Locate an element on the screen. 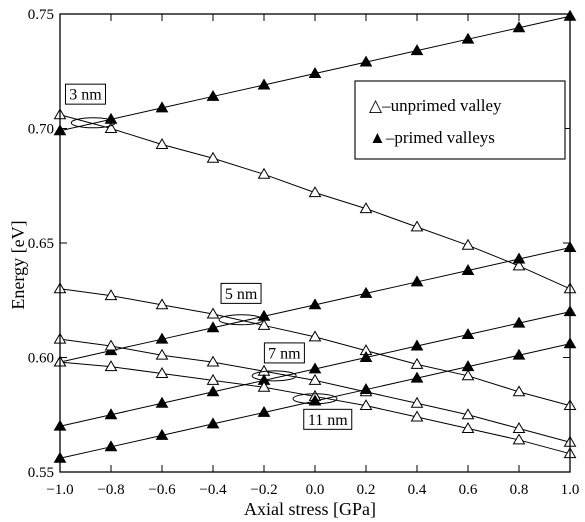  x-tick-label: 0.8 is located at coordinates (519, 490).